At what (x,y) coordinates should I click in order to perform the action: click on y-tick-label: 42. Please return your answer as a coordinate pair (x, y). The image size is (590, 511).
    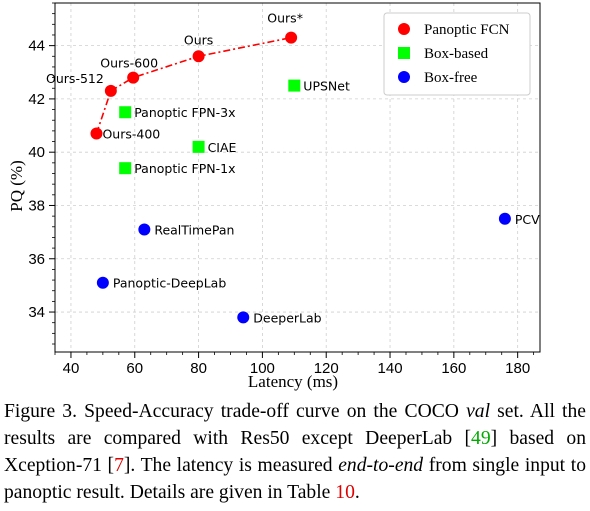
    Looking at the image, I should click on (36, 99).